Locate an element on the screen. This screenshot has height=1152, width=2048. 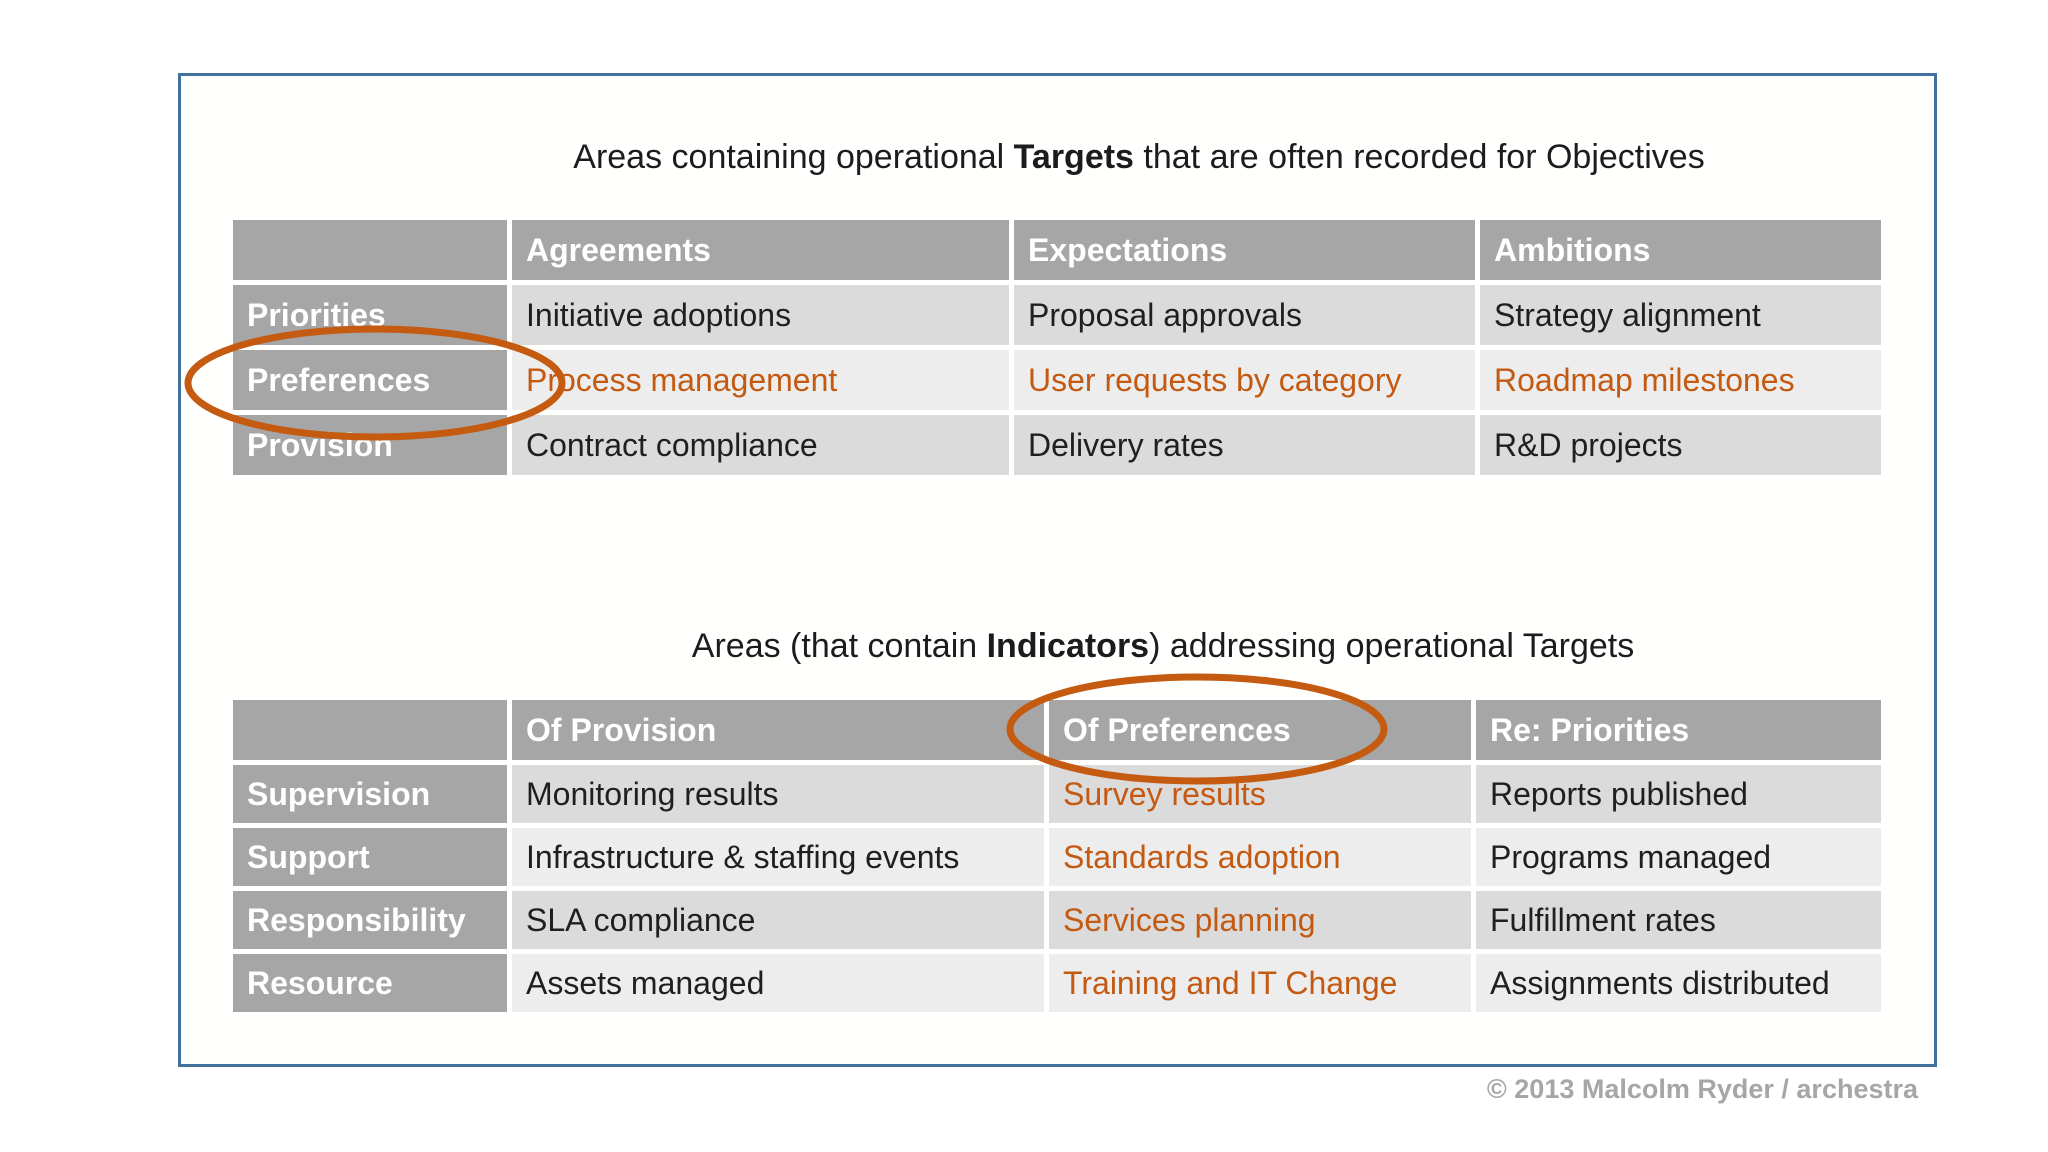
table-cell: Delivery rates is located at coordinates (1244, 445).